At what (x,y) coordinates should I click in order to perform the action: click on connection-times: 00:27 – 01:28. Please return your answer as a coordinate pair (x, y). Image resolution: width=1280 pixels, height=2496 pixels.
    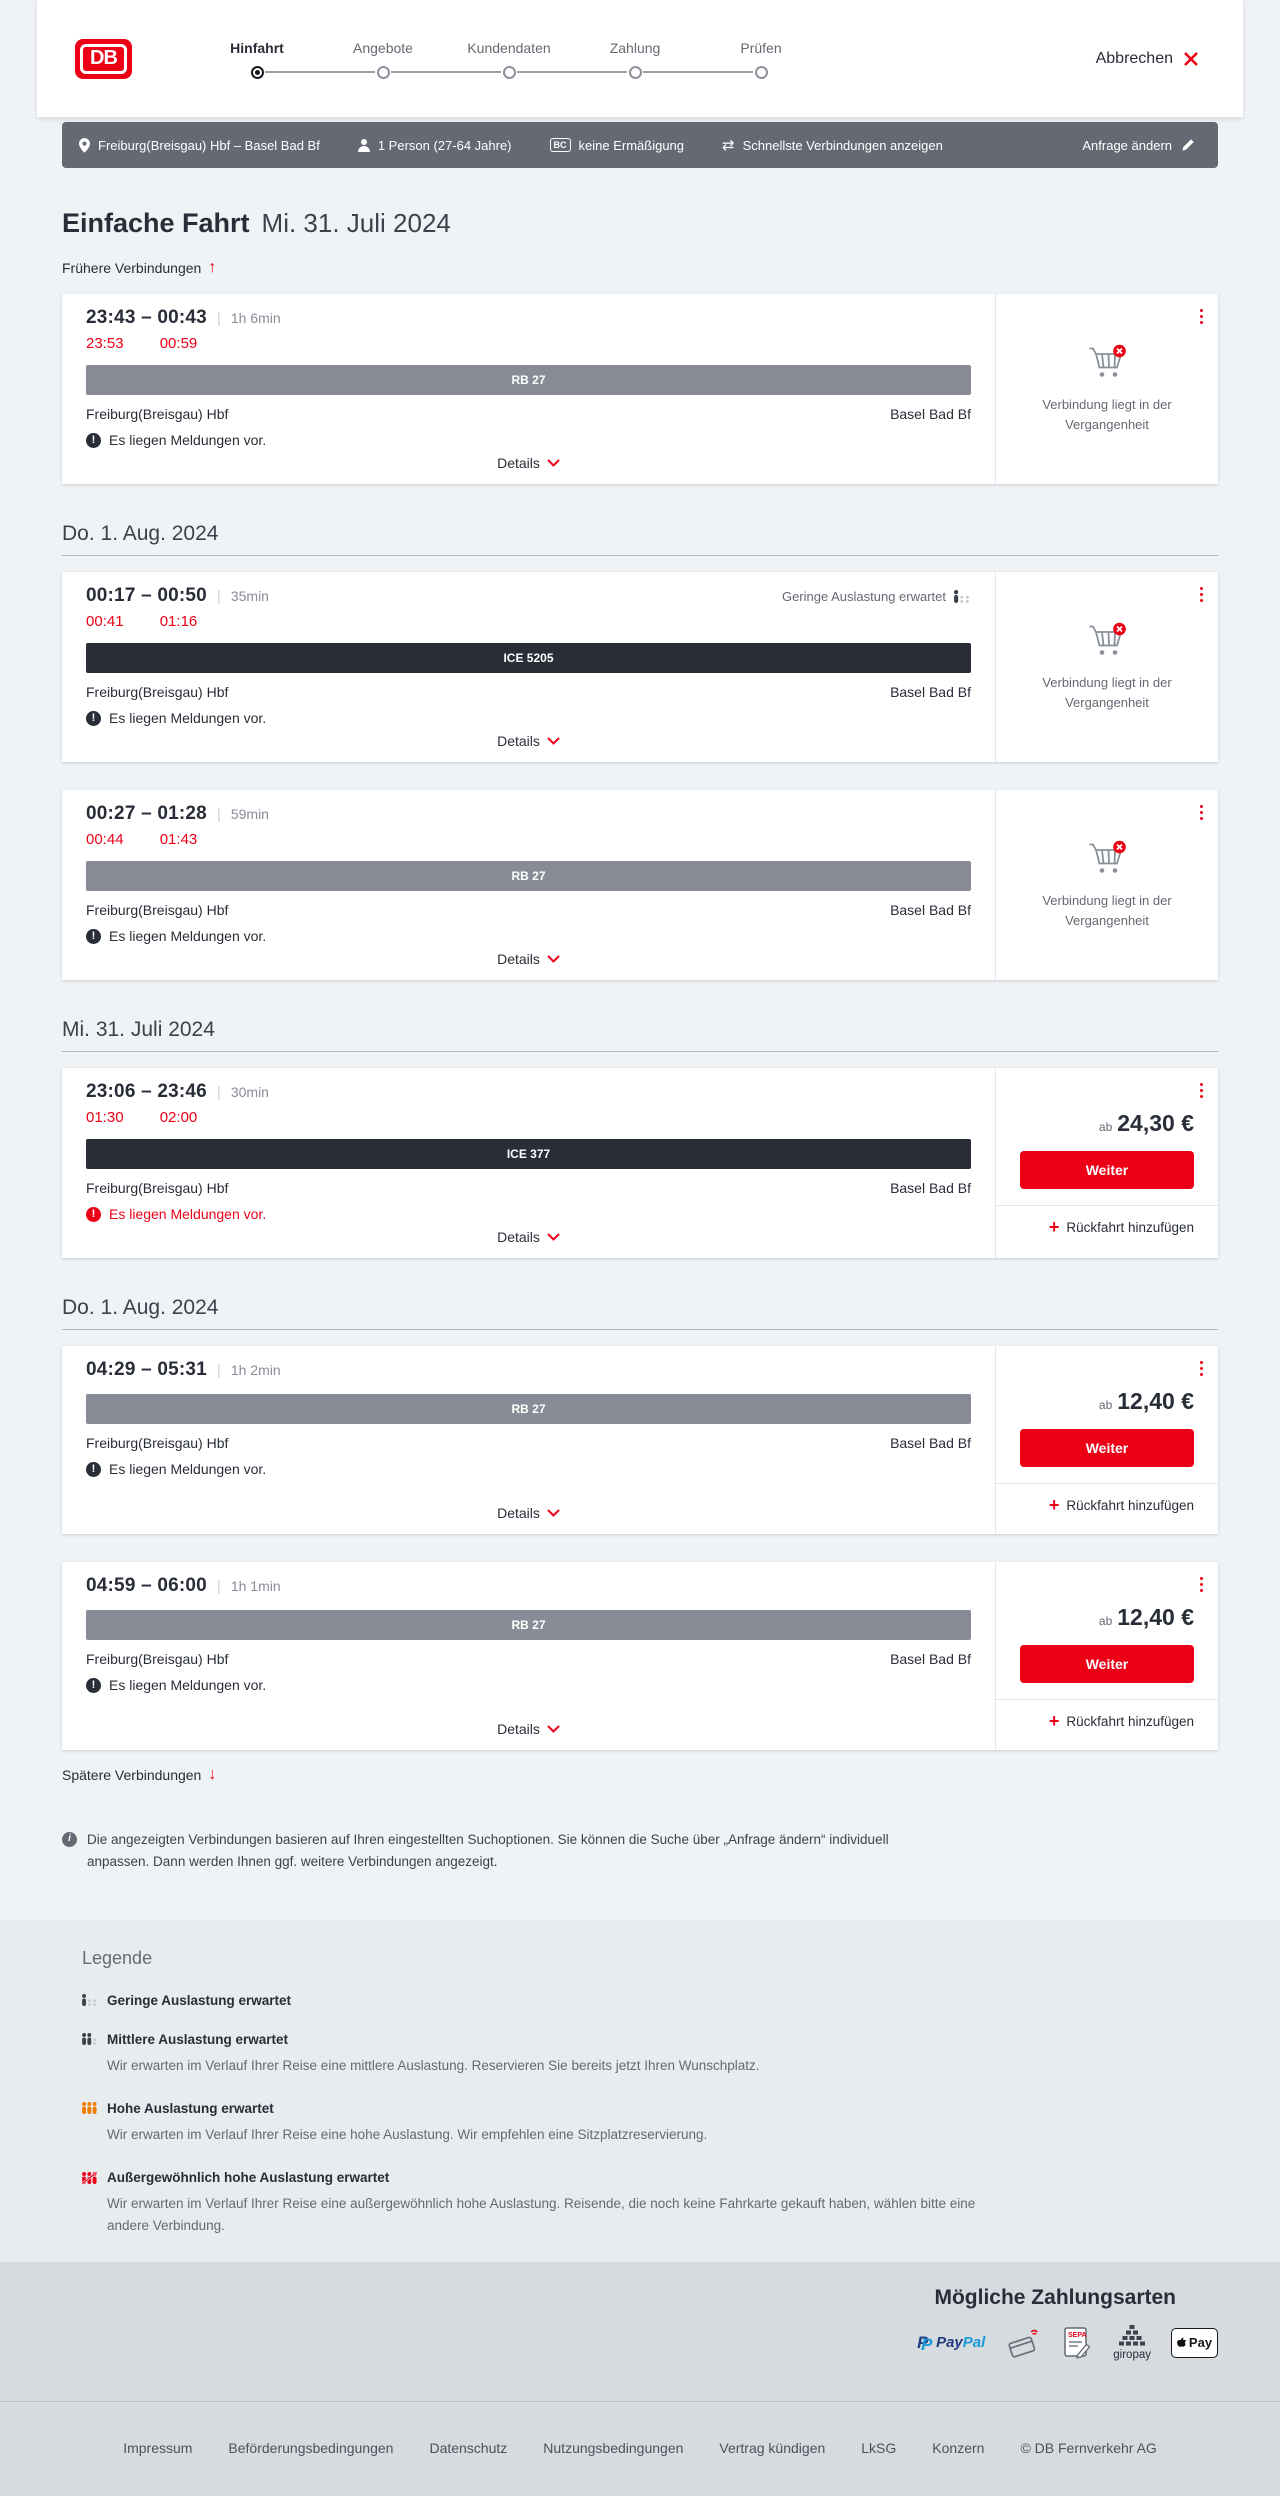
    Looking at the image, I should click on (146, 813).